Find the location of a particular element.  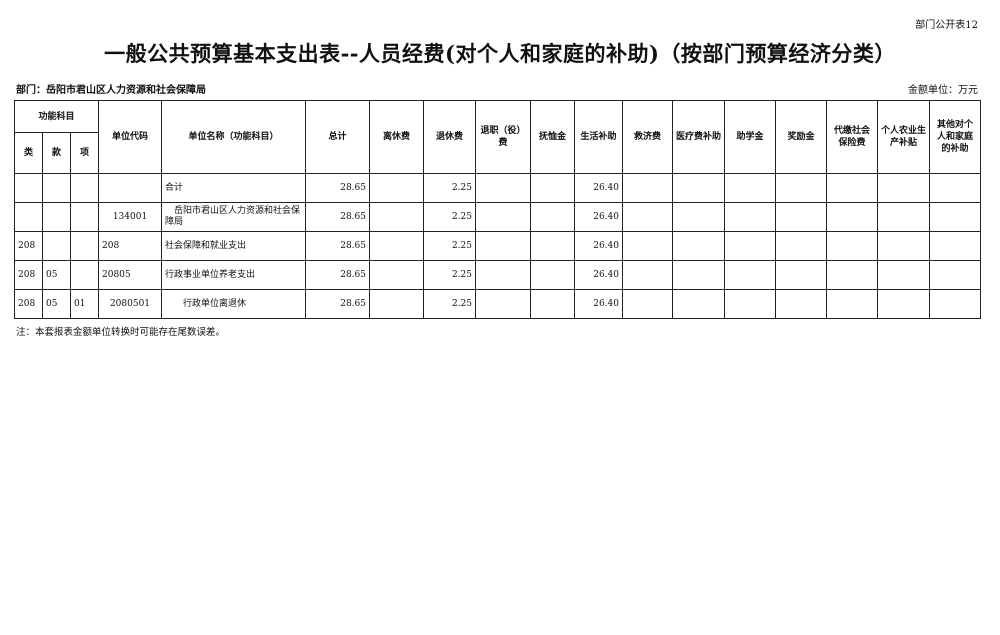

department-label: 部门：岳阳市君山区人力资源和社会保障局 is located at coordinates (111, 90).